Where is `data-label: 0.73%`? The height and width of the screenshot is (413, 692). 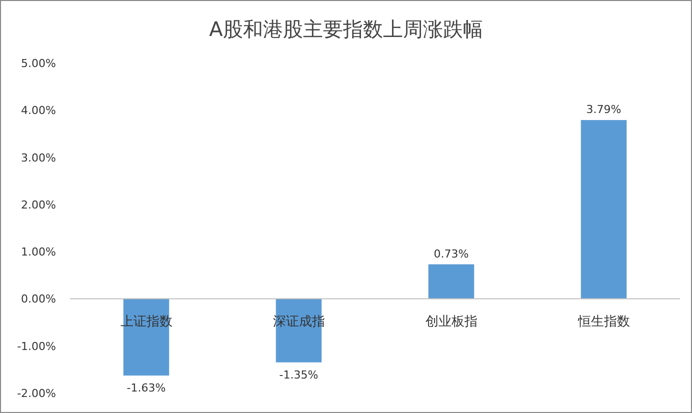
data-label: 0.73% is located at coordinates (451, 253).